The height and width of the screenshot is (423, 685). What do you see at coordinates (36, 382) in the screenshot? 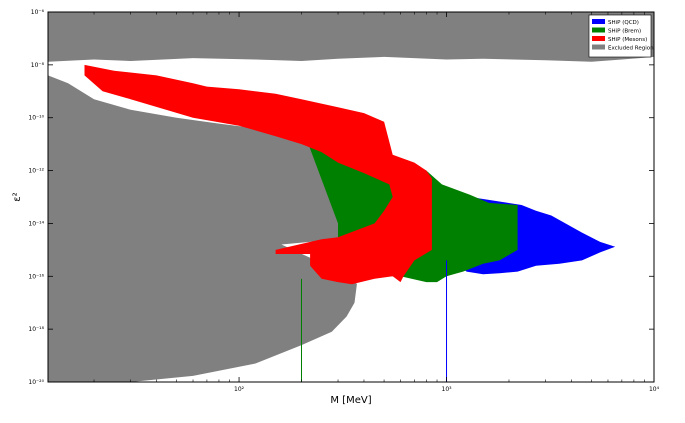
I see `y-tick-label: 10⁻²⁰` at bounding box center [36, 382].